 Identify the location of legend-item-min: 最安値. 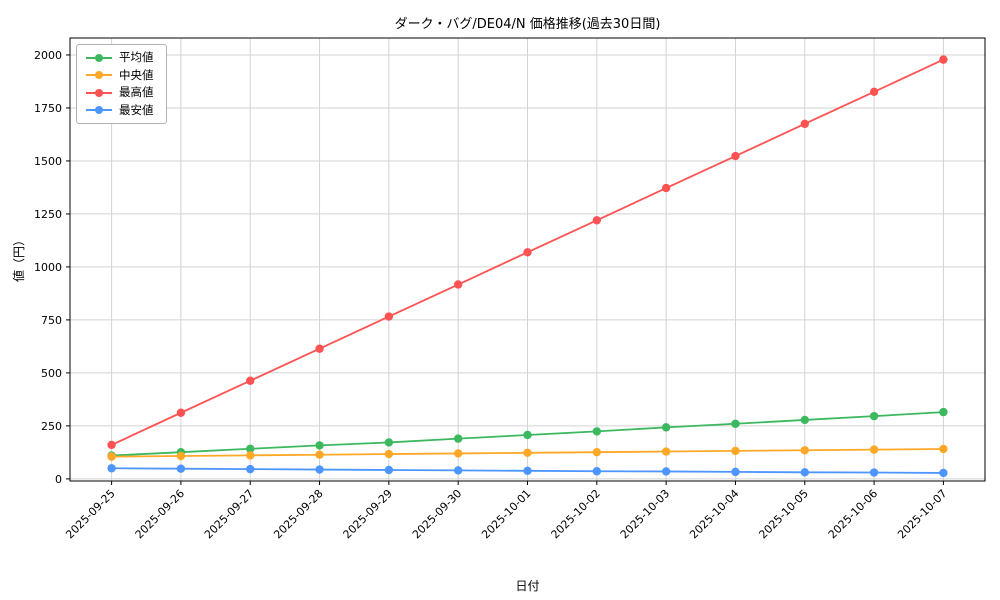
(120, 109).